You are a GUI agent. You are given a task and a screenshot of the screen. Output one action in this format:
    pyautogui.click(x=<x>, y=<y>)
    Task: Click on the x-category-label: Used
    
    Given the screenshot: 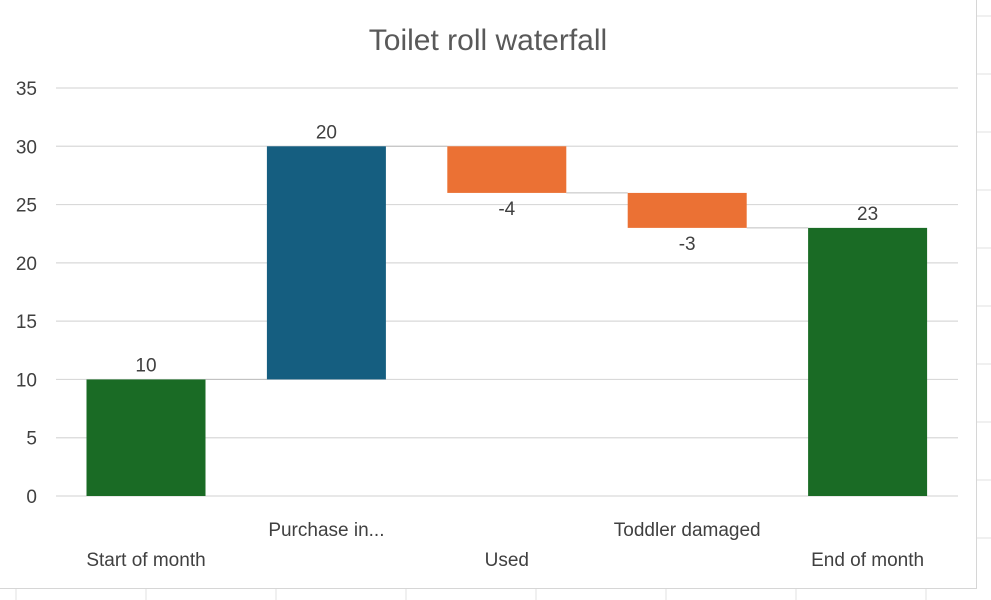 What is the action you would take?
    pyautogui.click(x=507, y=560)
    